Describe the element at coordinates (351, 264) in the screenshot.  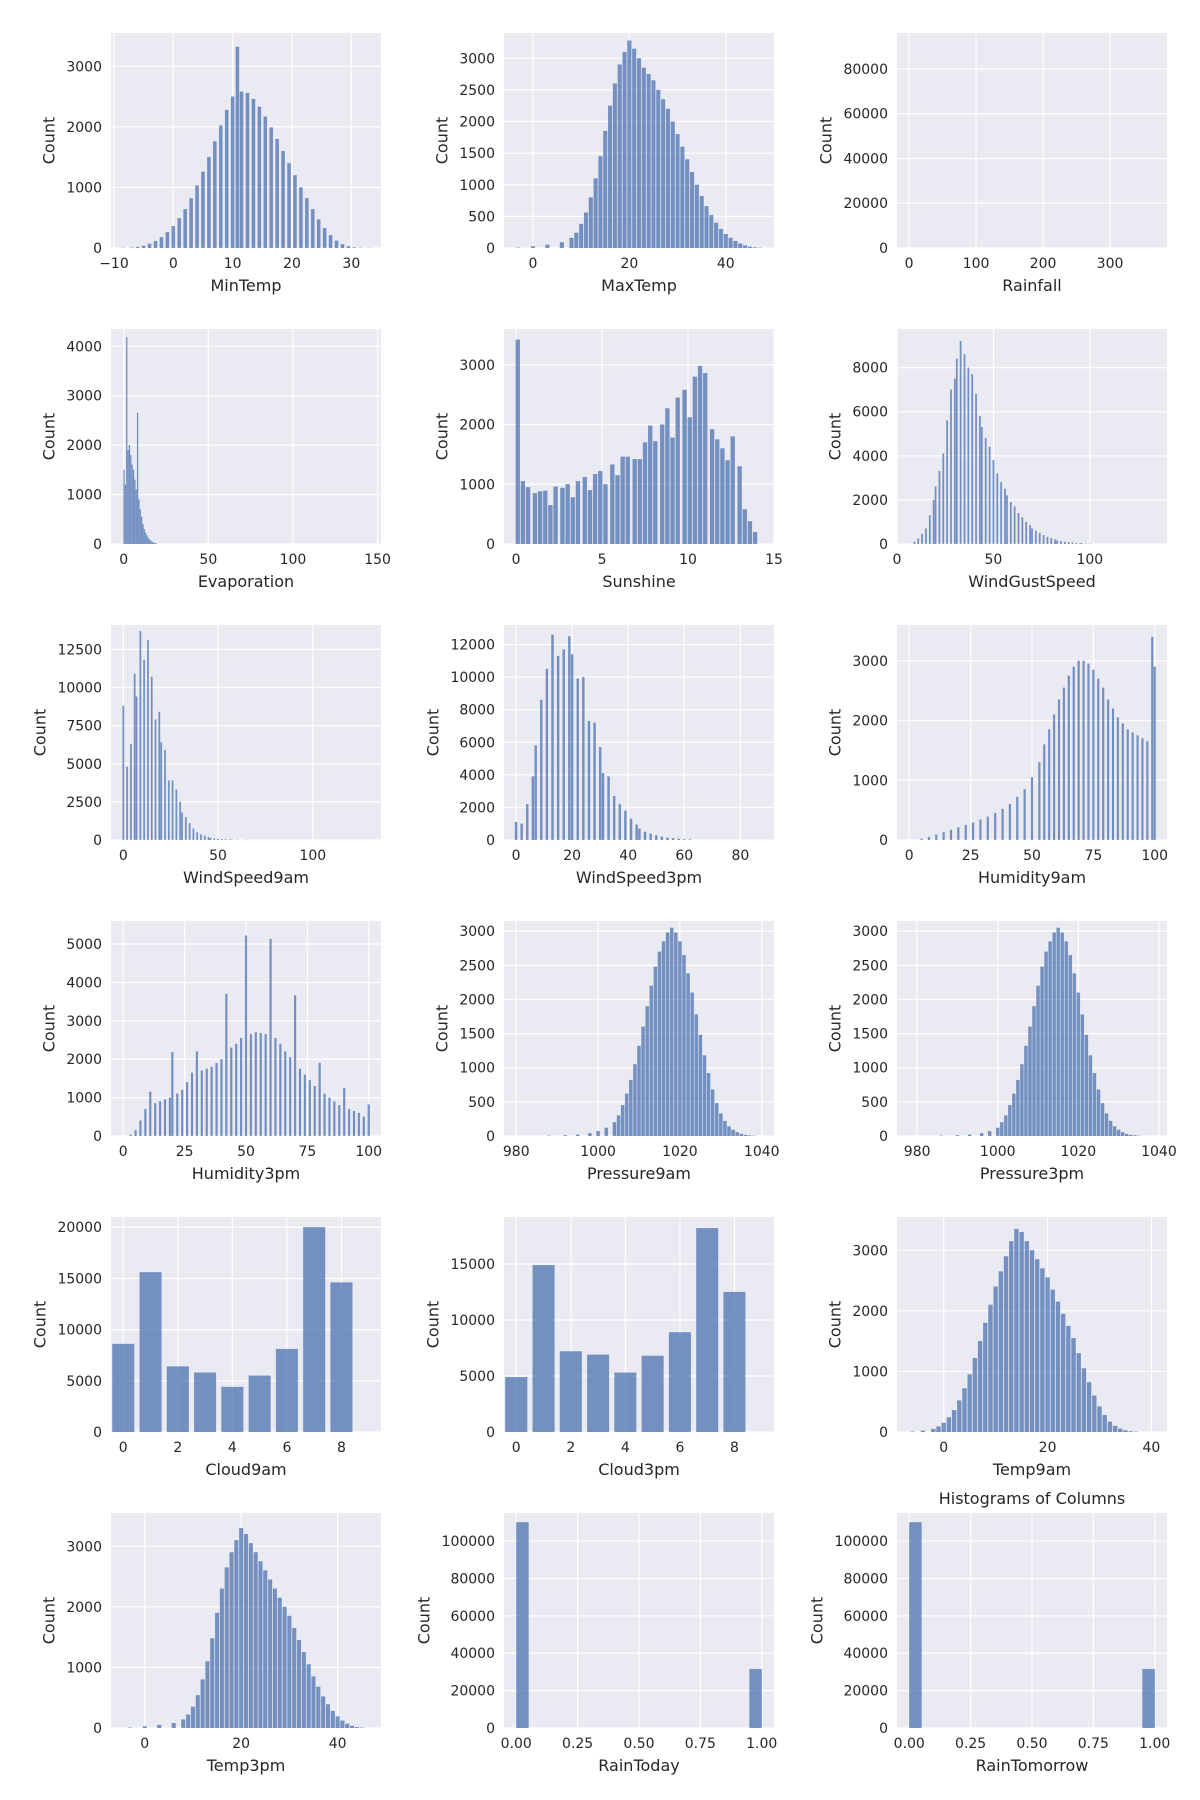
I see `x-tick-label: 30` at that location.